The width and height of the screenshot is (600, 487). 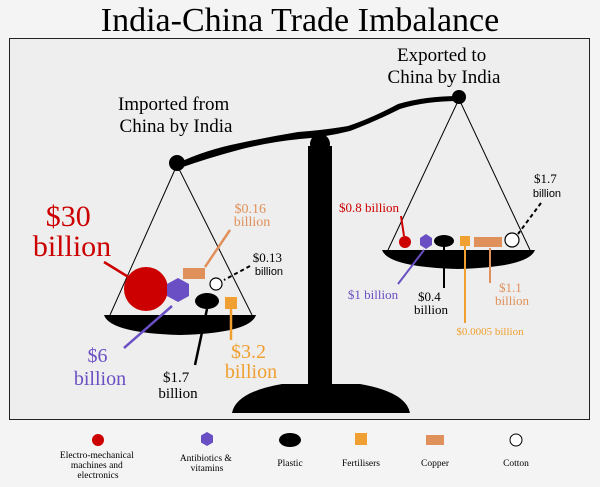 I want to click on import-copper-bar, so click(x=194, y=273).